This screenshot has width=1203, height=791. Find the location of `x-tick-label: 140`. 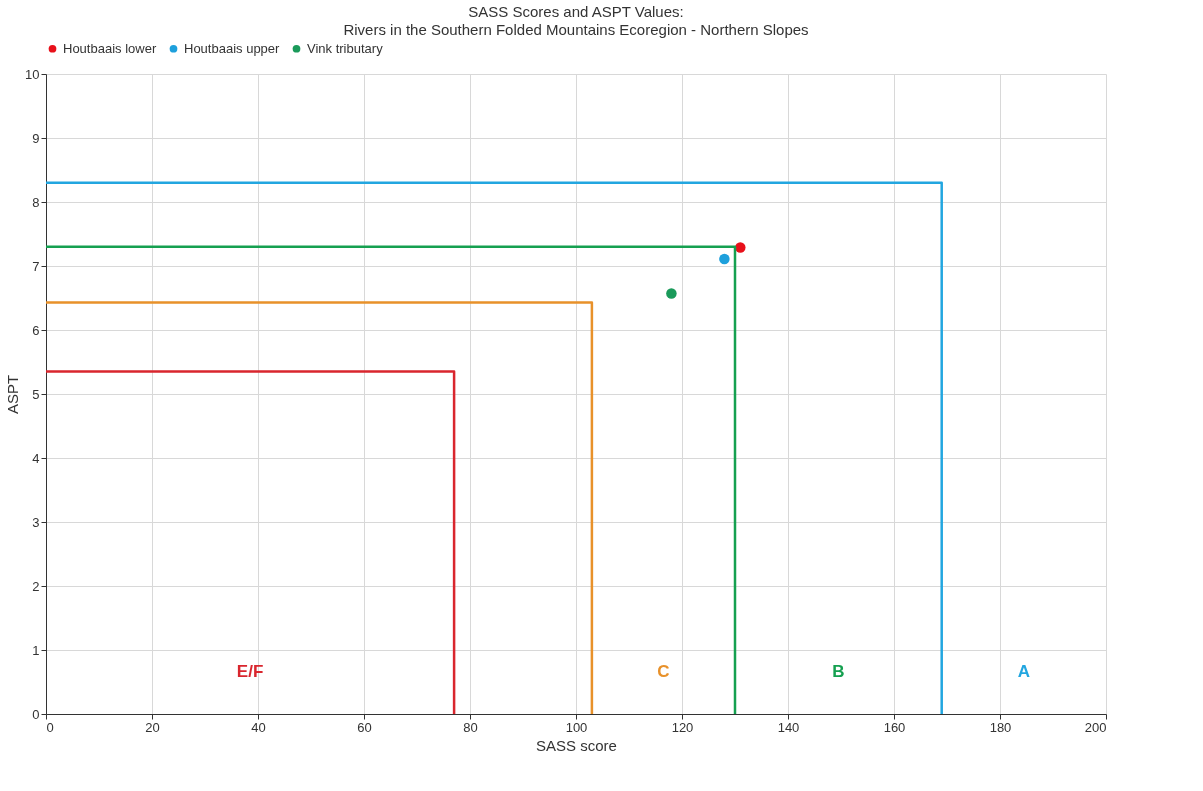

x-tick-label: 140 is located at coordinates (788, 727).